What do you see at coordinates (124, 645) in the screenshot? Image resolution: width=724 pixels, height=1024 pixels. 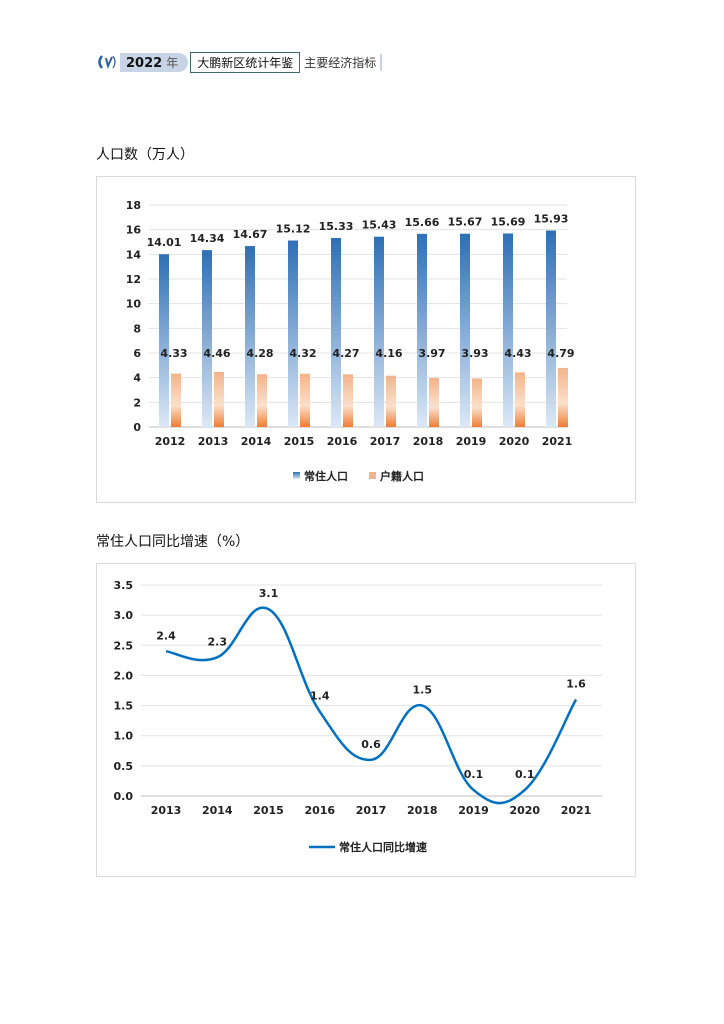 I see `y-tick-label: 2.5` at bounding box center [124, 645].